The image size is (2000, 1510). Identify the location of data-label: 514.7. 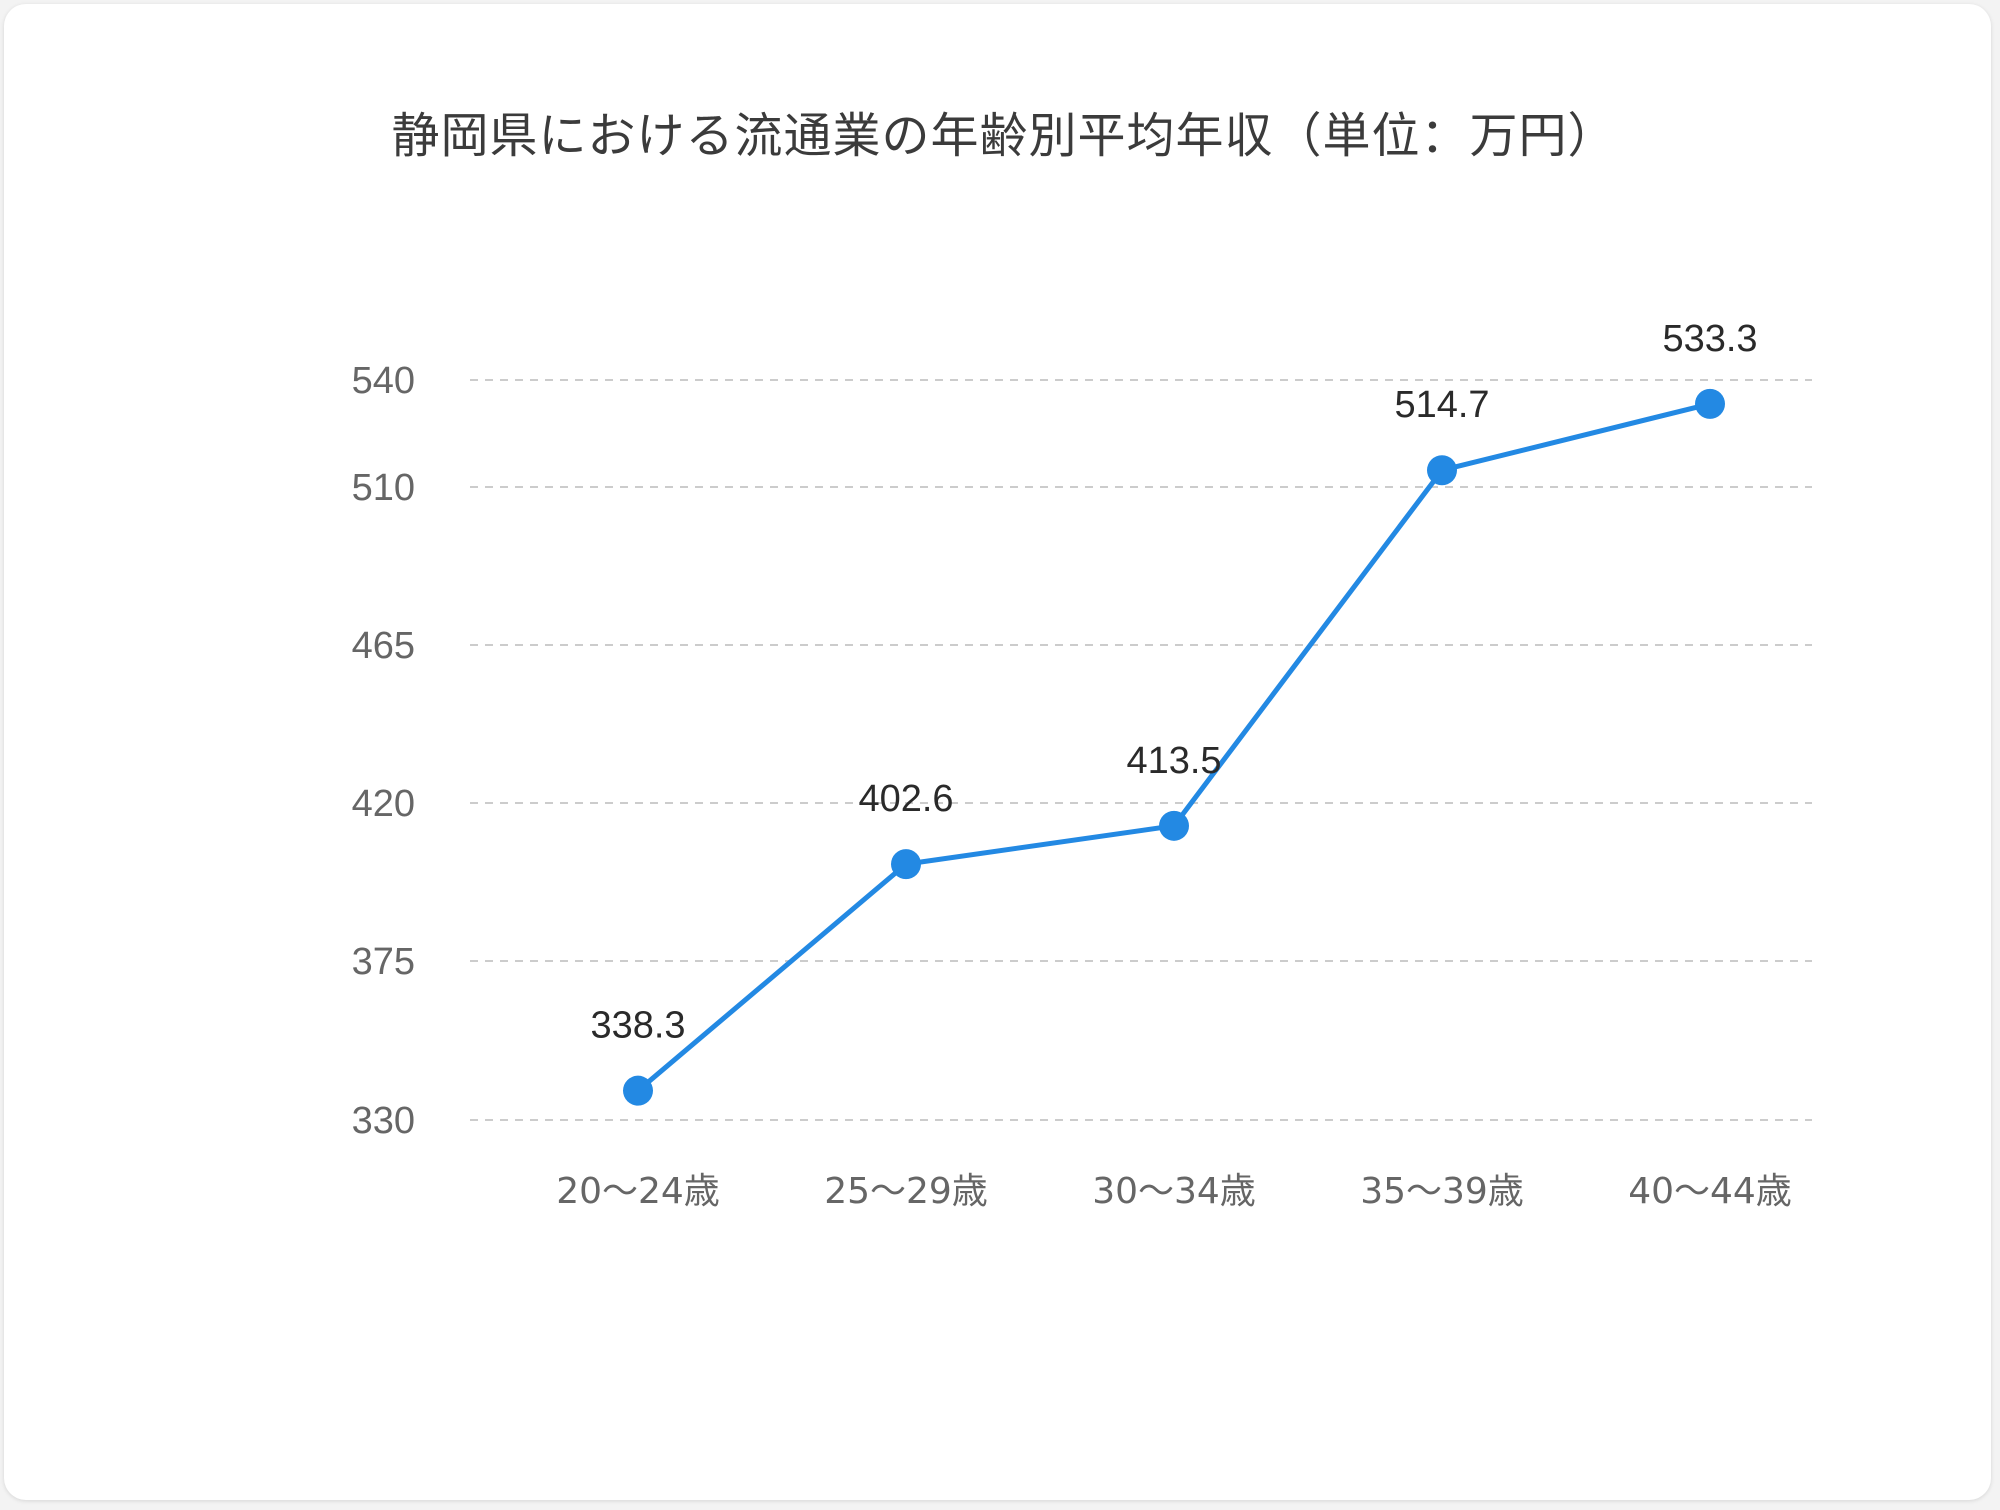
(1441, 405).